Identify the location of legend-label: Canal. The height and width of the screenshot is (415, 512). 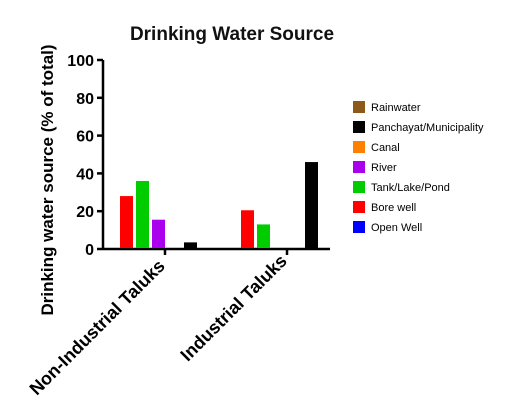
(385, 148).